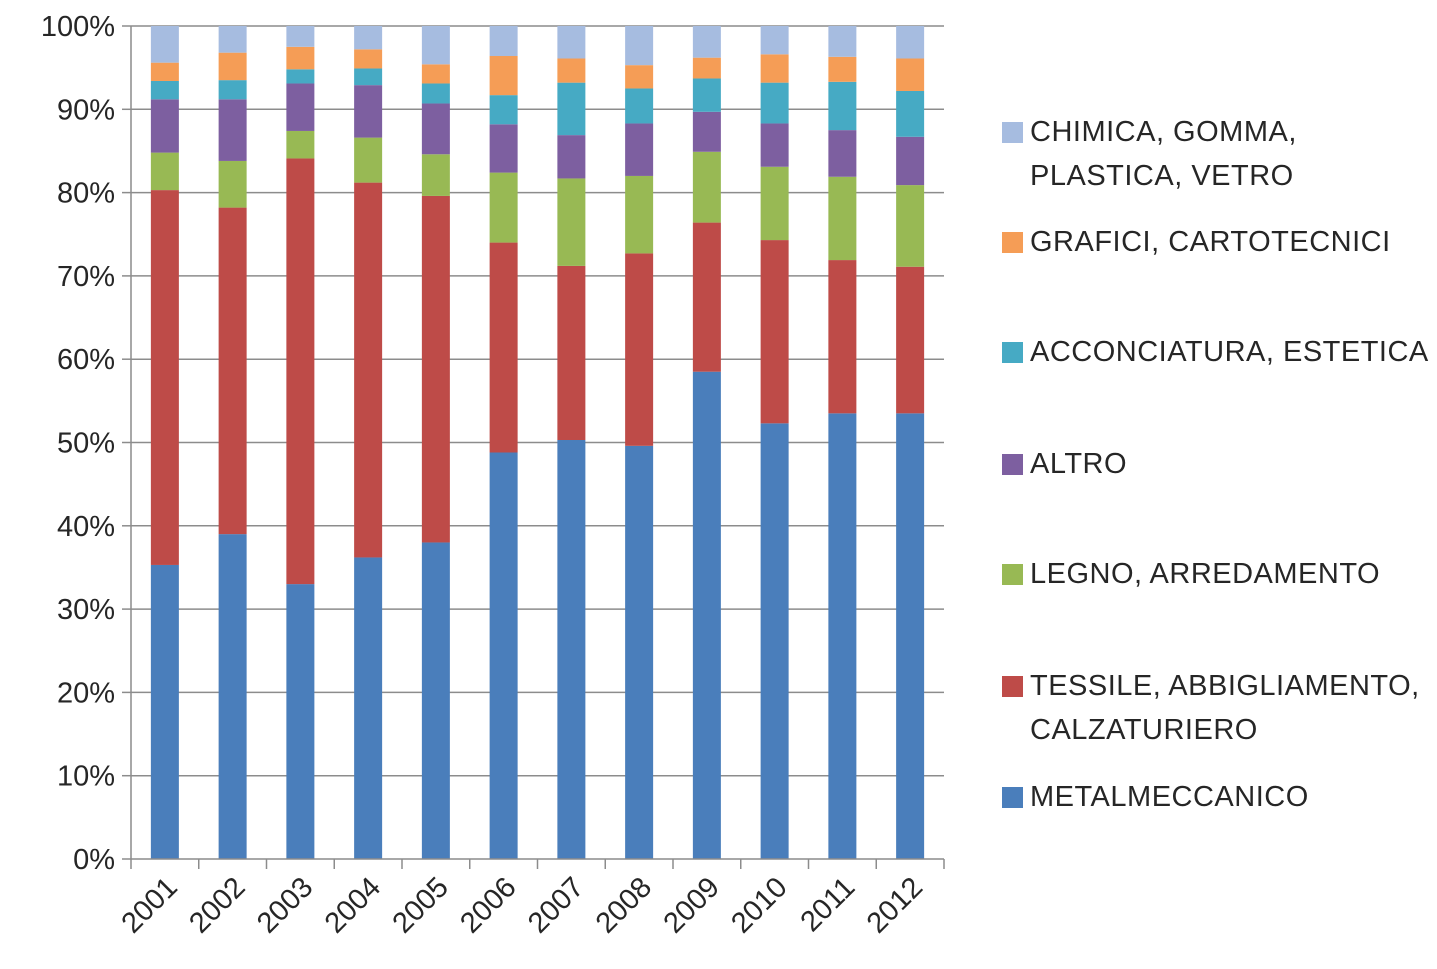 The width and height of the screenshot is (1437, 969). What do you see at coordinates (1079, 464) in the screenshot?
I see `legend-label: ALTRO` at bounding box center [1079, 464].